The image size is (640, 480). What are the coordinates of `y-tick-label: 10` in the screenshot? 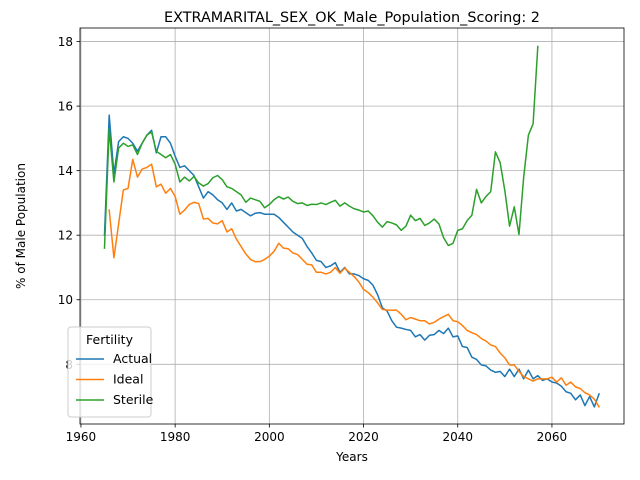 It's located at (65, 300).